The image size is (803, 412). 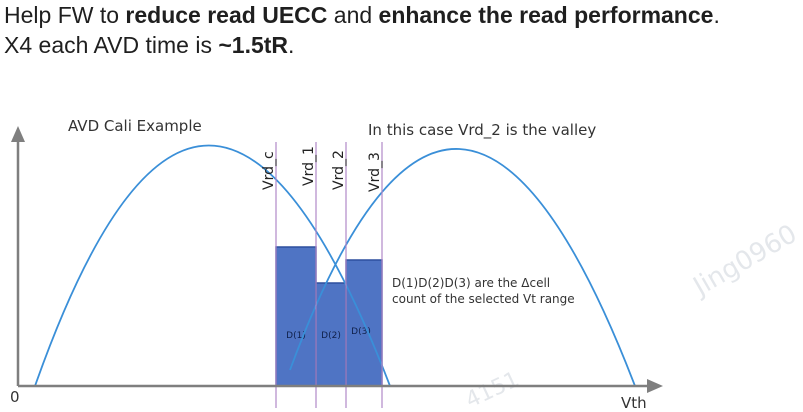 What do you see at coordinates (492, 389) in the screenshot?
I see `watermark-text-2: 4151` at bounding box center [492, 389].